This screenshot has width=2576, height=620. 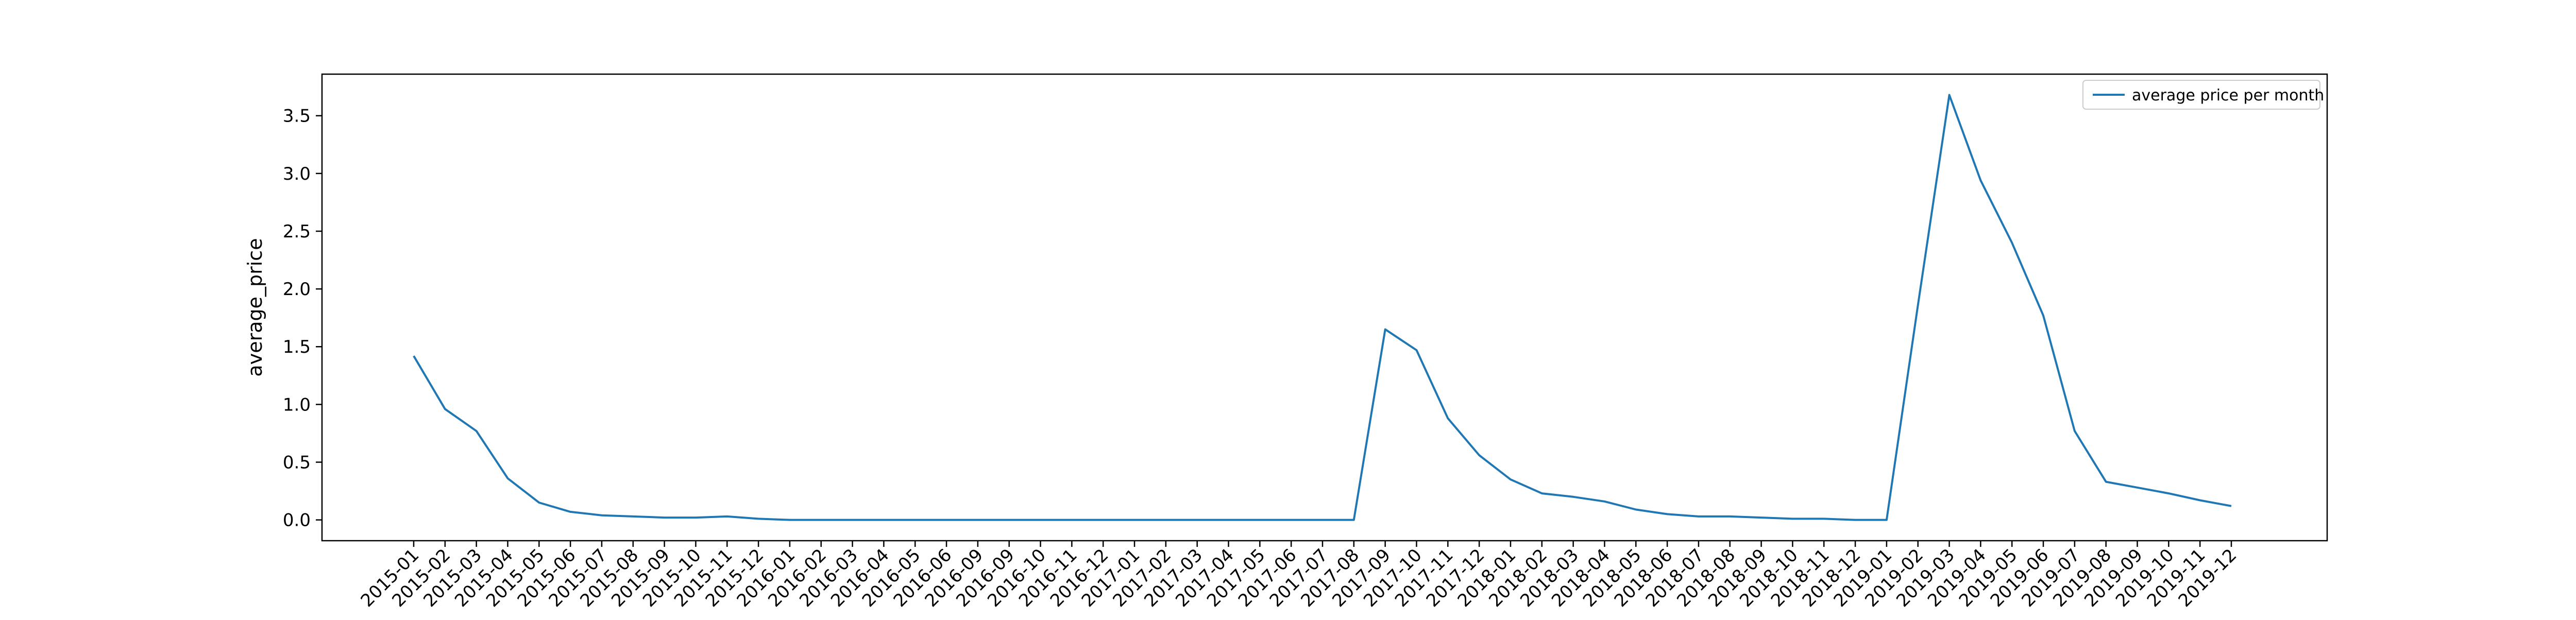 What do you see at coordinates (297, 232) in the screenshot?
I see `y-tick-label: 2.5` at bounding box center [297, 232].